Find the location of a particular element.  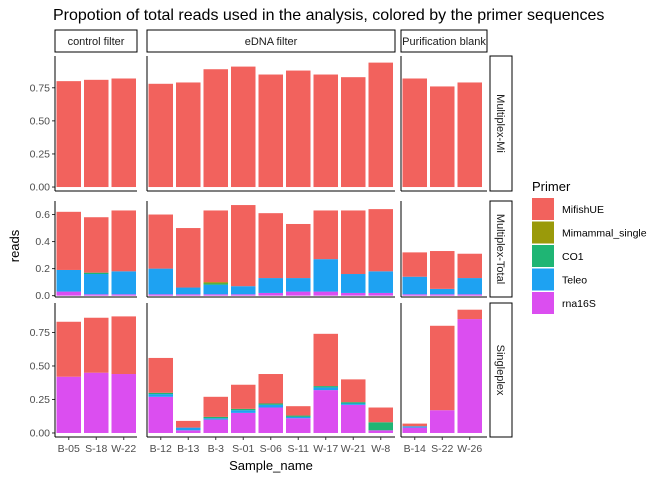

legend-title: Primer is located at coordinates (551, 186).